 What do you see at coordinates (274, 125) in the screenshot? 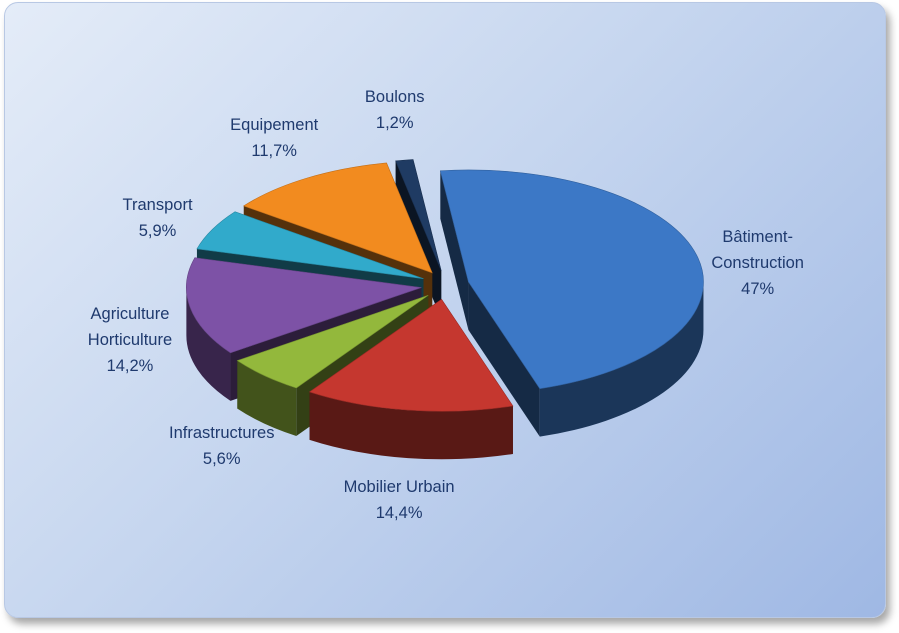
I see `category-label: Equipement` at bounding box center [274, 125].